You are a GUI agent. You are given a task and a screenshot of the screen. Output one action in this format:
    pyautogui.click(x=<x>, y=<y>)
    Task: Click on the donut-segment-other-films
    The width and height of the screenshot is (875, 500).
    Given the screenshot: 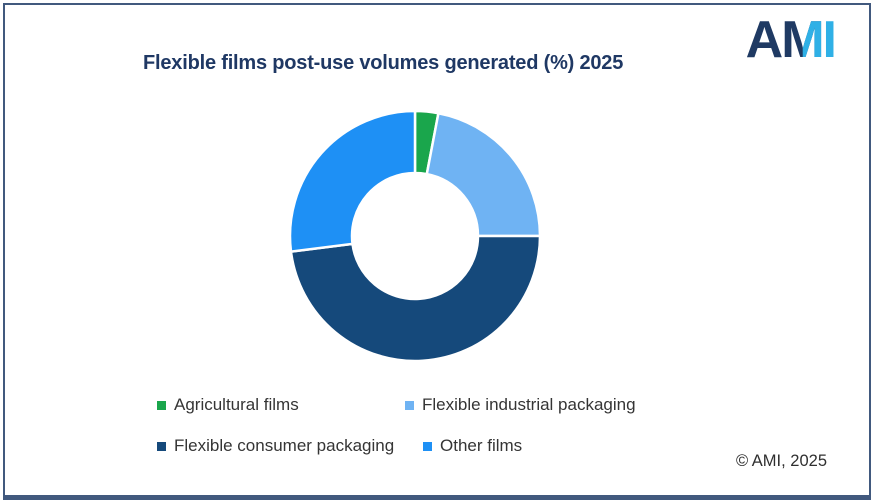 What is the action you would take?
    pyautogui.click(x=352, y=181)
    